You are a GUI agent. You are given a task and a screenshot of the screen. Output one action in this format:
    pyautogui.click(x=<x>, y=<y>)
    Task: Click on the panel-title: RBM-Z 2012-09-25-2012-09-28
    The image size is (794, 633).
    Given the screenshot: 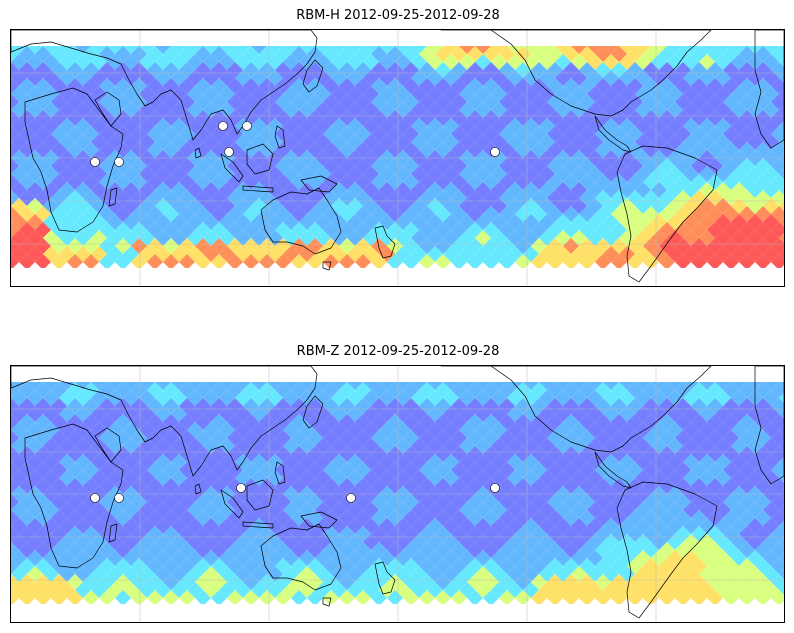 What is the action you would take?
    pyautogui.click(x=398, y=351)
    